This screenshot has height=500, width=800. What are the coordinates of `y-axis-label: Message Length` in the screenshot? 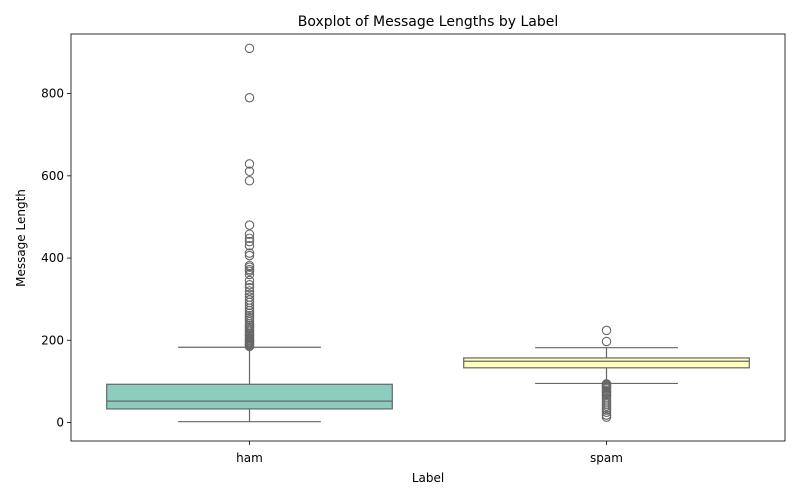 It's located at (21, 238).